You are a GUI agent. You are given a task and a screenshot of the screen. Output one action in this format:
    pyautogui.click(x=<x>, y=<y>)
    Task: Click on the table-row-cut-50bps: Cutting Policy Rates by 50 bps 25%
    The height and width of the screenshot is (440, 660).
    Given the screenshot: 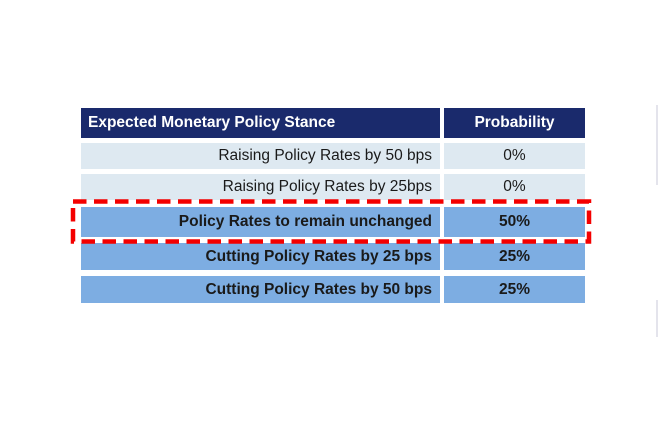 What is the action you would take?
    pyautogui.click(x=333, y=289)
    